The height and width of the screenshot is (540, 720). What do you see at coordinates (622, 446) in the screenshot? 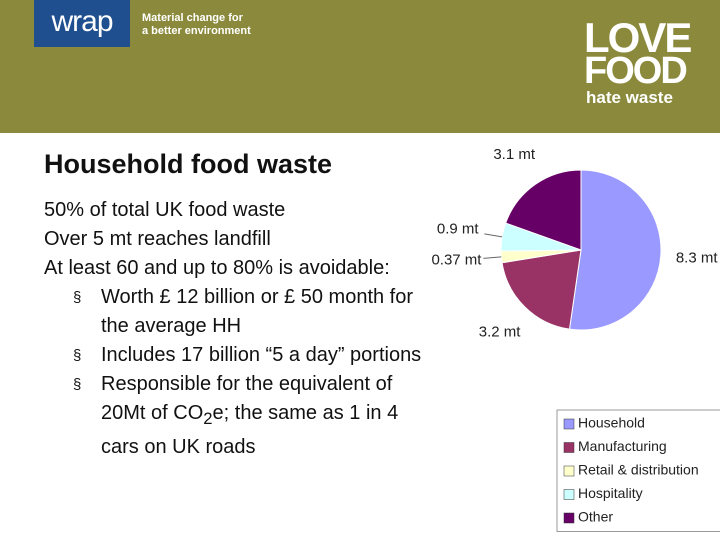
I see `legend-label: Manufacturing` at bounding box center [622, 446].